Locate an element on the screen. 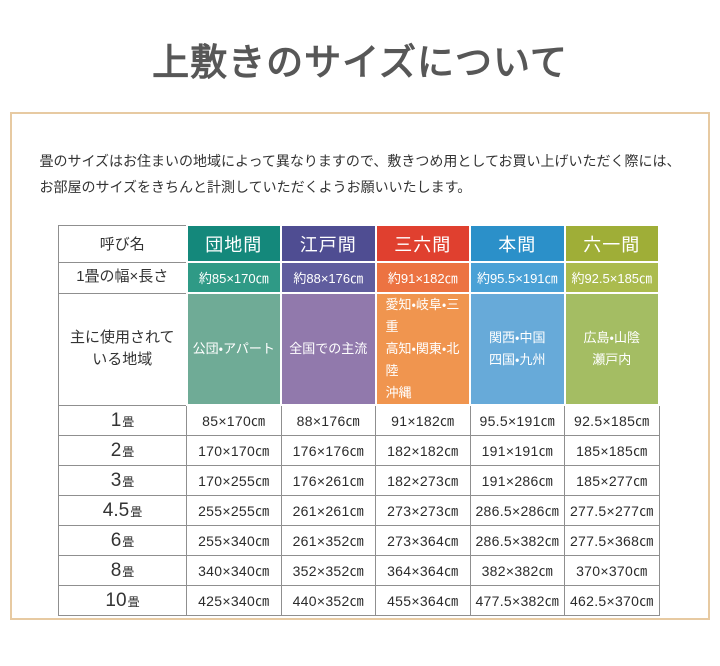 The width and height of the screenshot is (720, 666). size-value-cell: 277.5×368㎝ is located at coordinates (612, 541).